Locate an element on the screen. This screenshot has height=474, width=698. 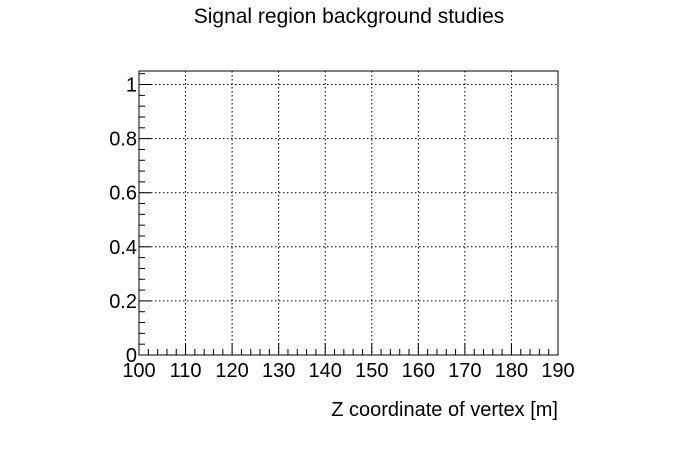
chart-title: Signal region background studies is located at coordinates (349, 16).